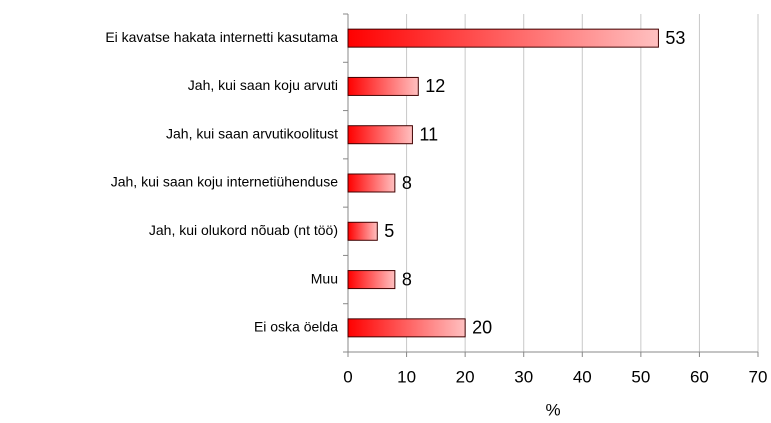  I want to click on data-label: 53, so click(675, 38).